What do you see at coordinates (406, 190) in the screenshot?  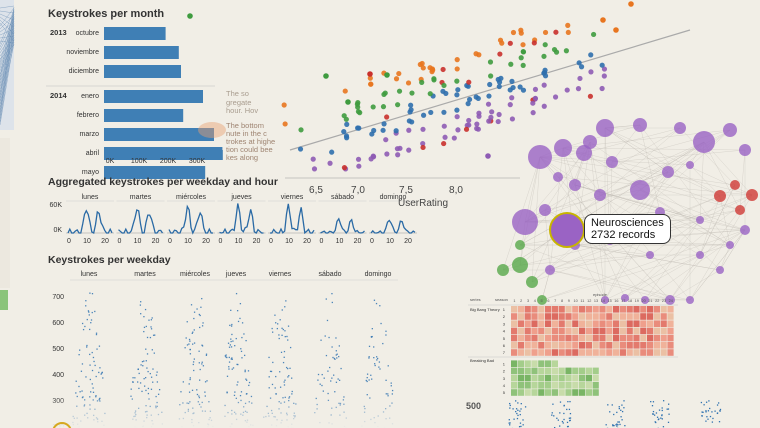 I see `scatter-x-tick: 7,5` at bounding box center [406, 190].